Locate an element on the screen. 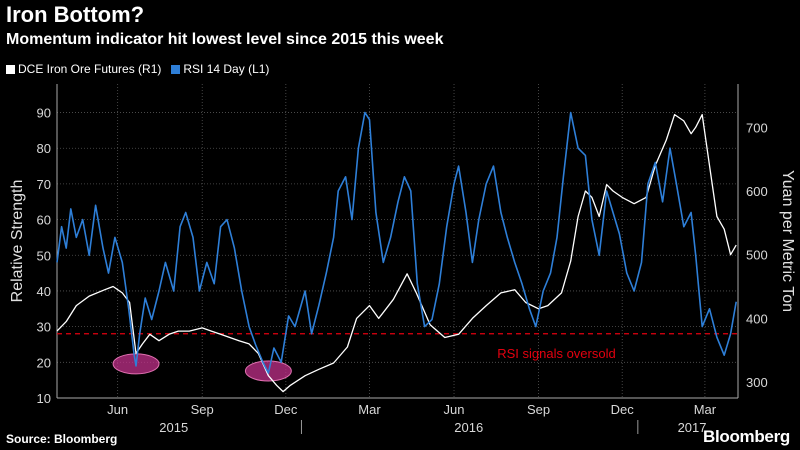 Image resolution: width=800 pixels, height=450 pixels. y-left-tick-label: 90 is located at coordinates (44, 113).